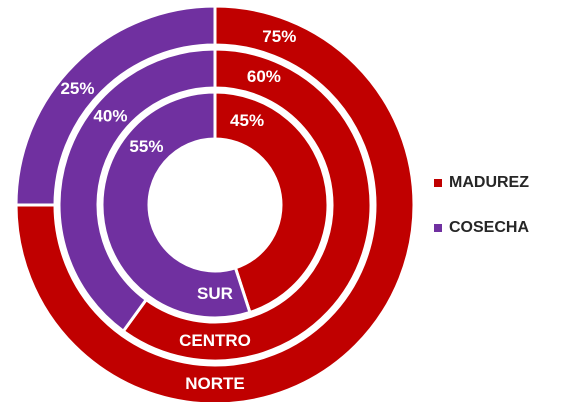  Describe the element at coordinates (215, 340) in the screenshot. I see `ring-label: CENTRO` at that location.